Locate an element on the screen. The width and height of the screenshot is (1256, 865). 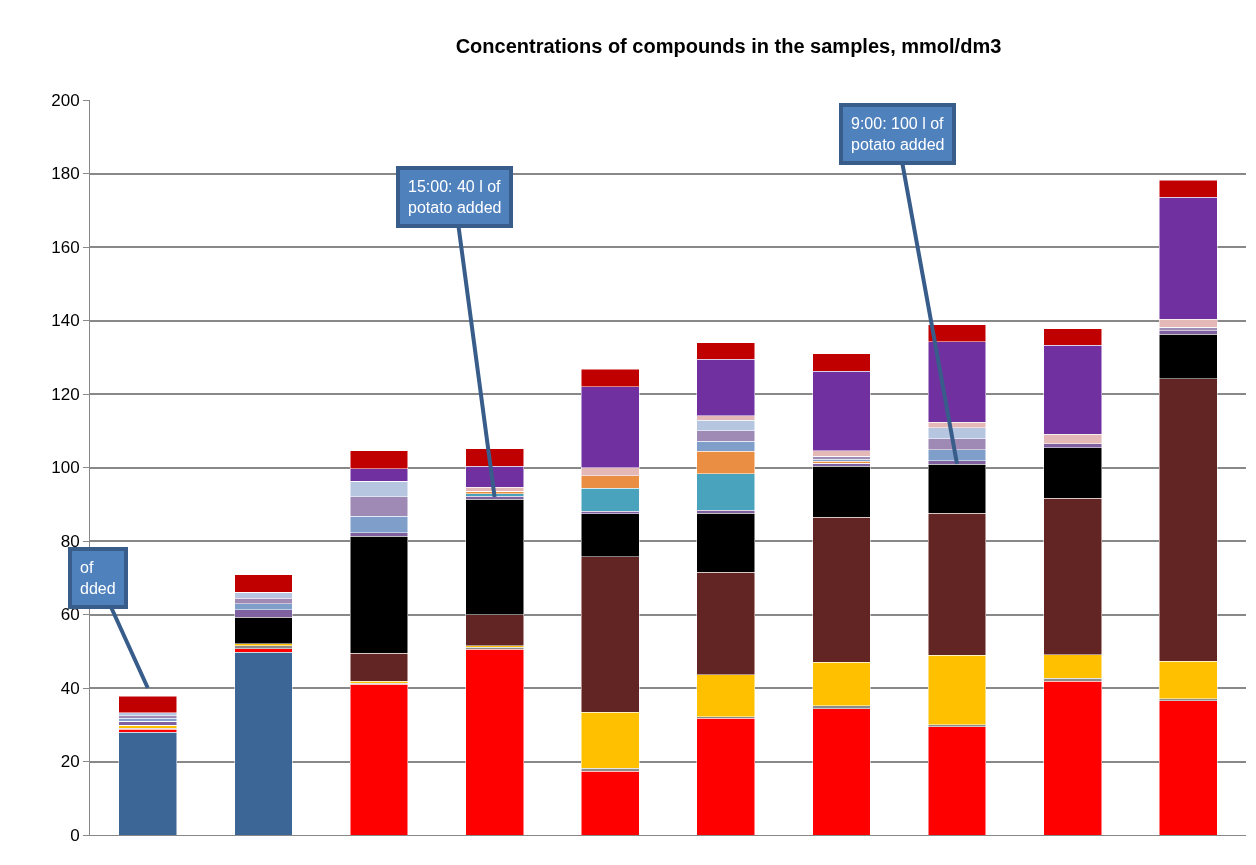
y-tick-label: 60 is located at coordinates (70, 615).